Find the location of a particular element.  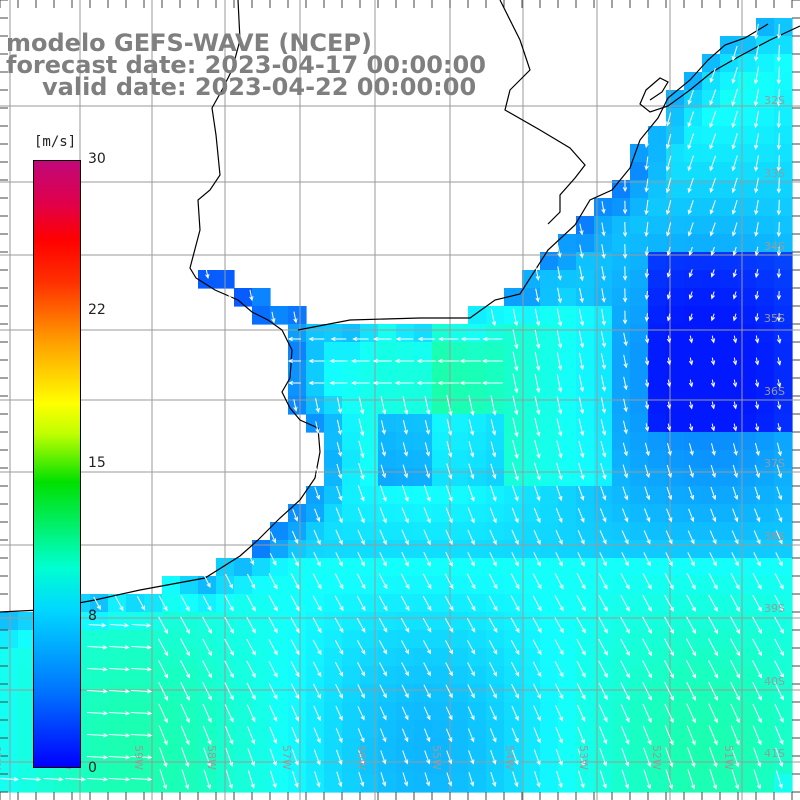

latitude-label: 34S is located at coordinates (774, 246).